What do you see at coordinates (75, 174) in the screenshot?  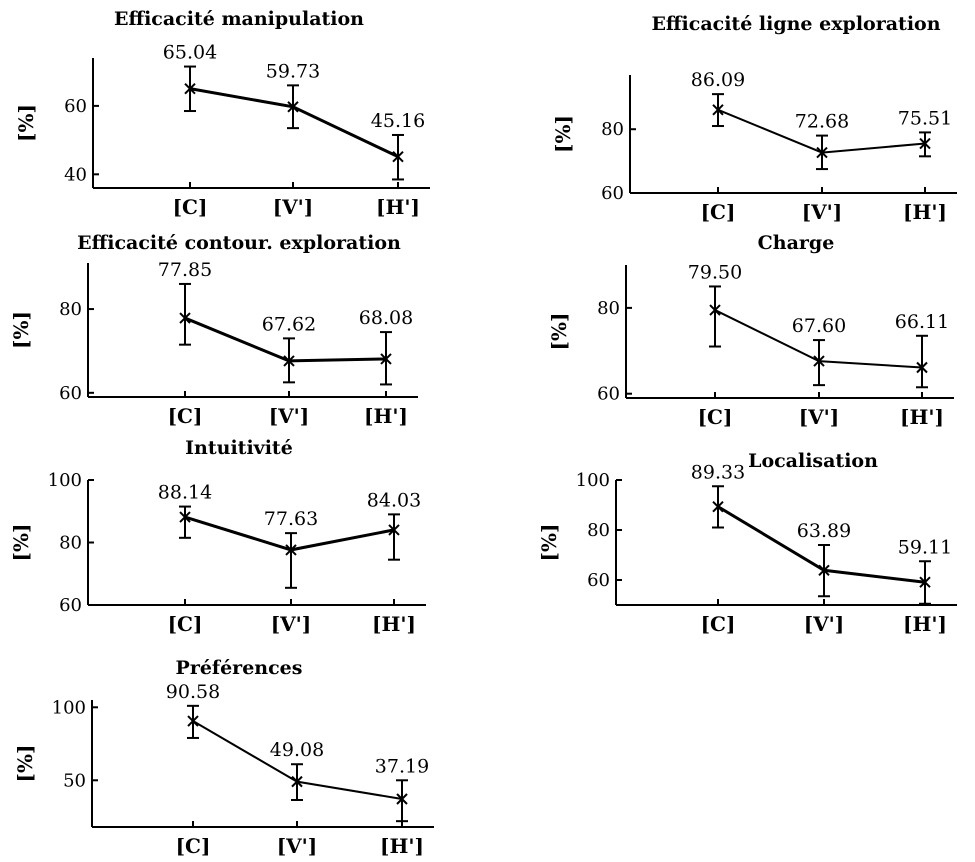 I see `panel1-ytick-label: 40` at bounding box center [75, 174].